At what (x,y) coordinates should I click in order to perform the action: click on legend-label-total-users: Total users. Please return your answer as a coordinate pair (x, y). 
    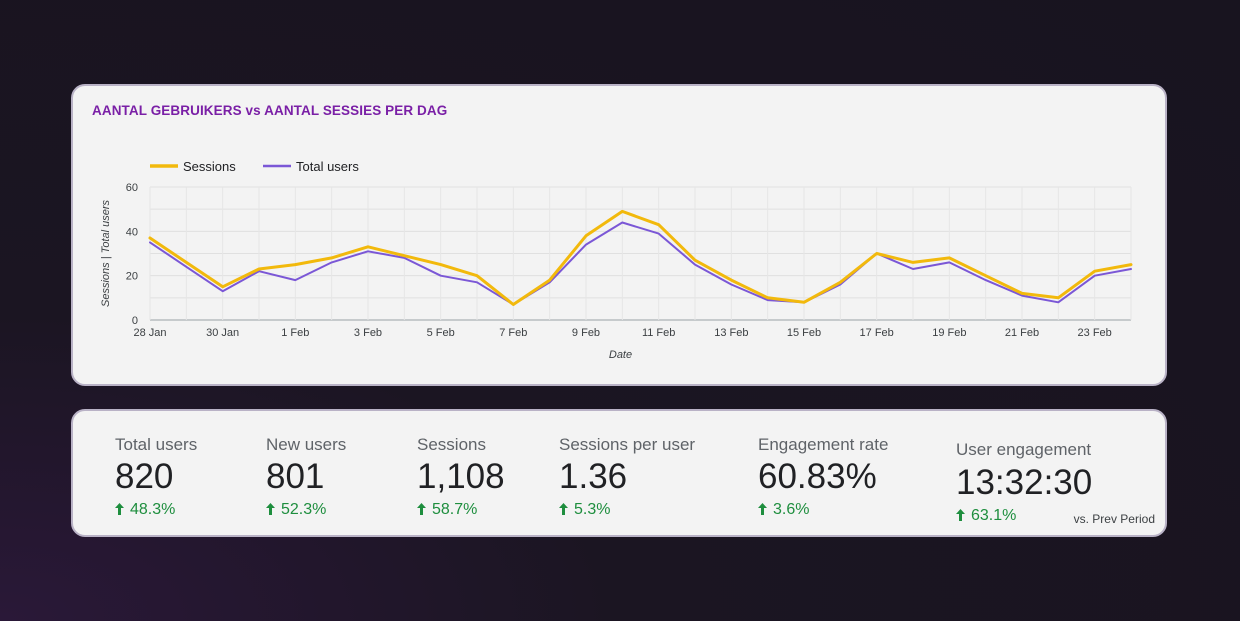
    Looking at the image, I should click on (327, 166).